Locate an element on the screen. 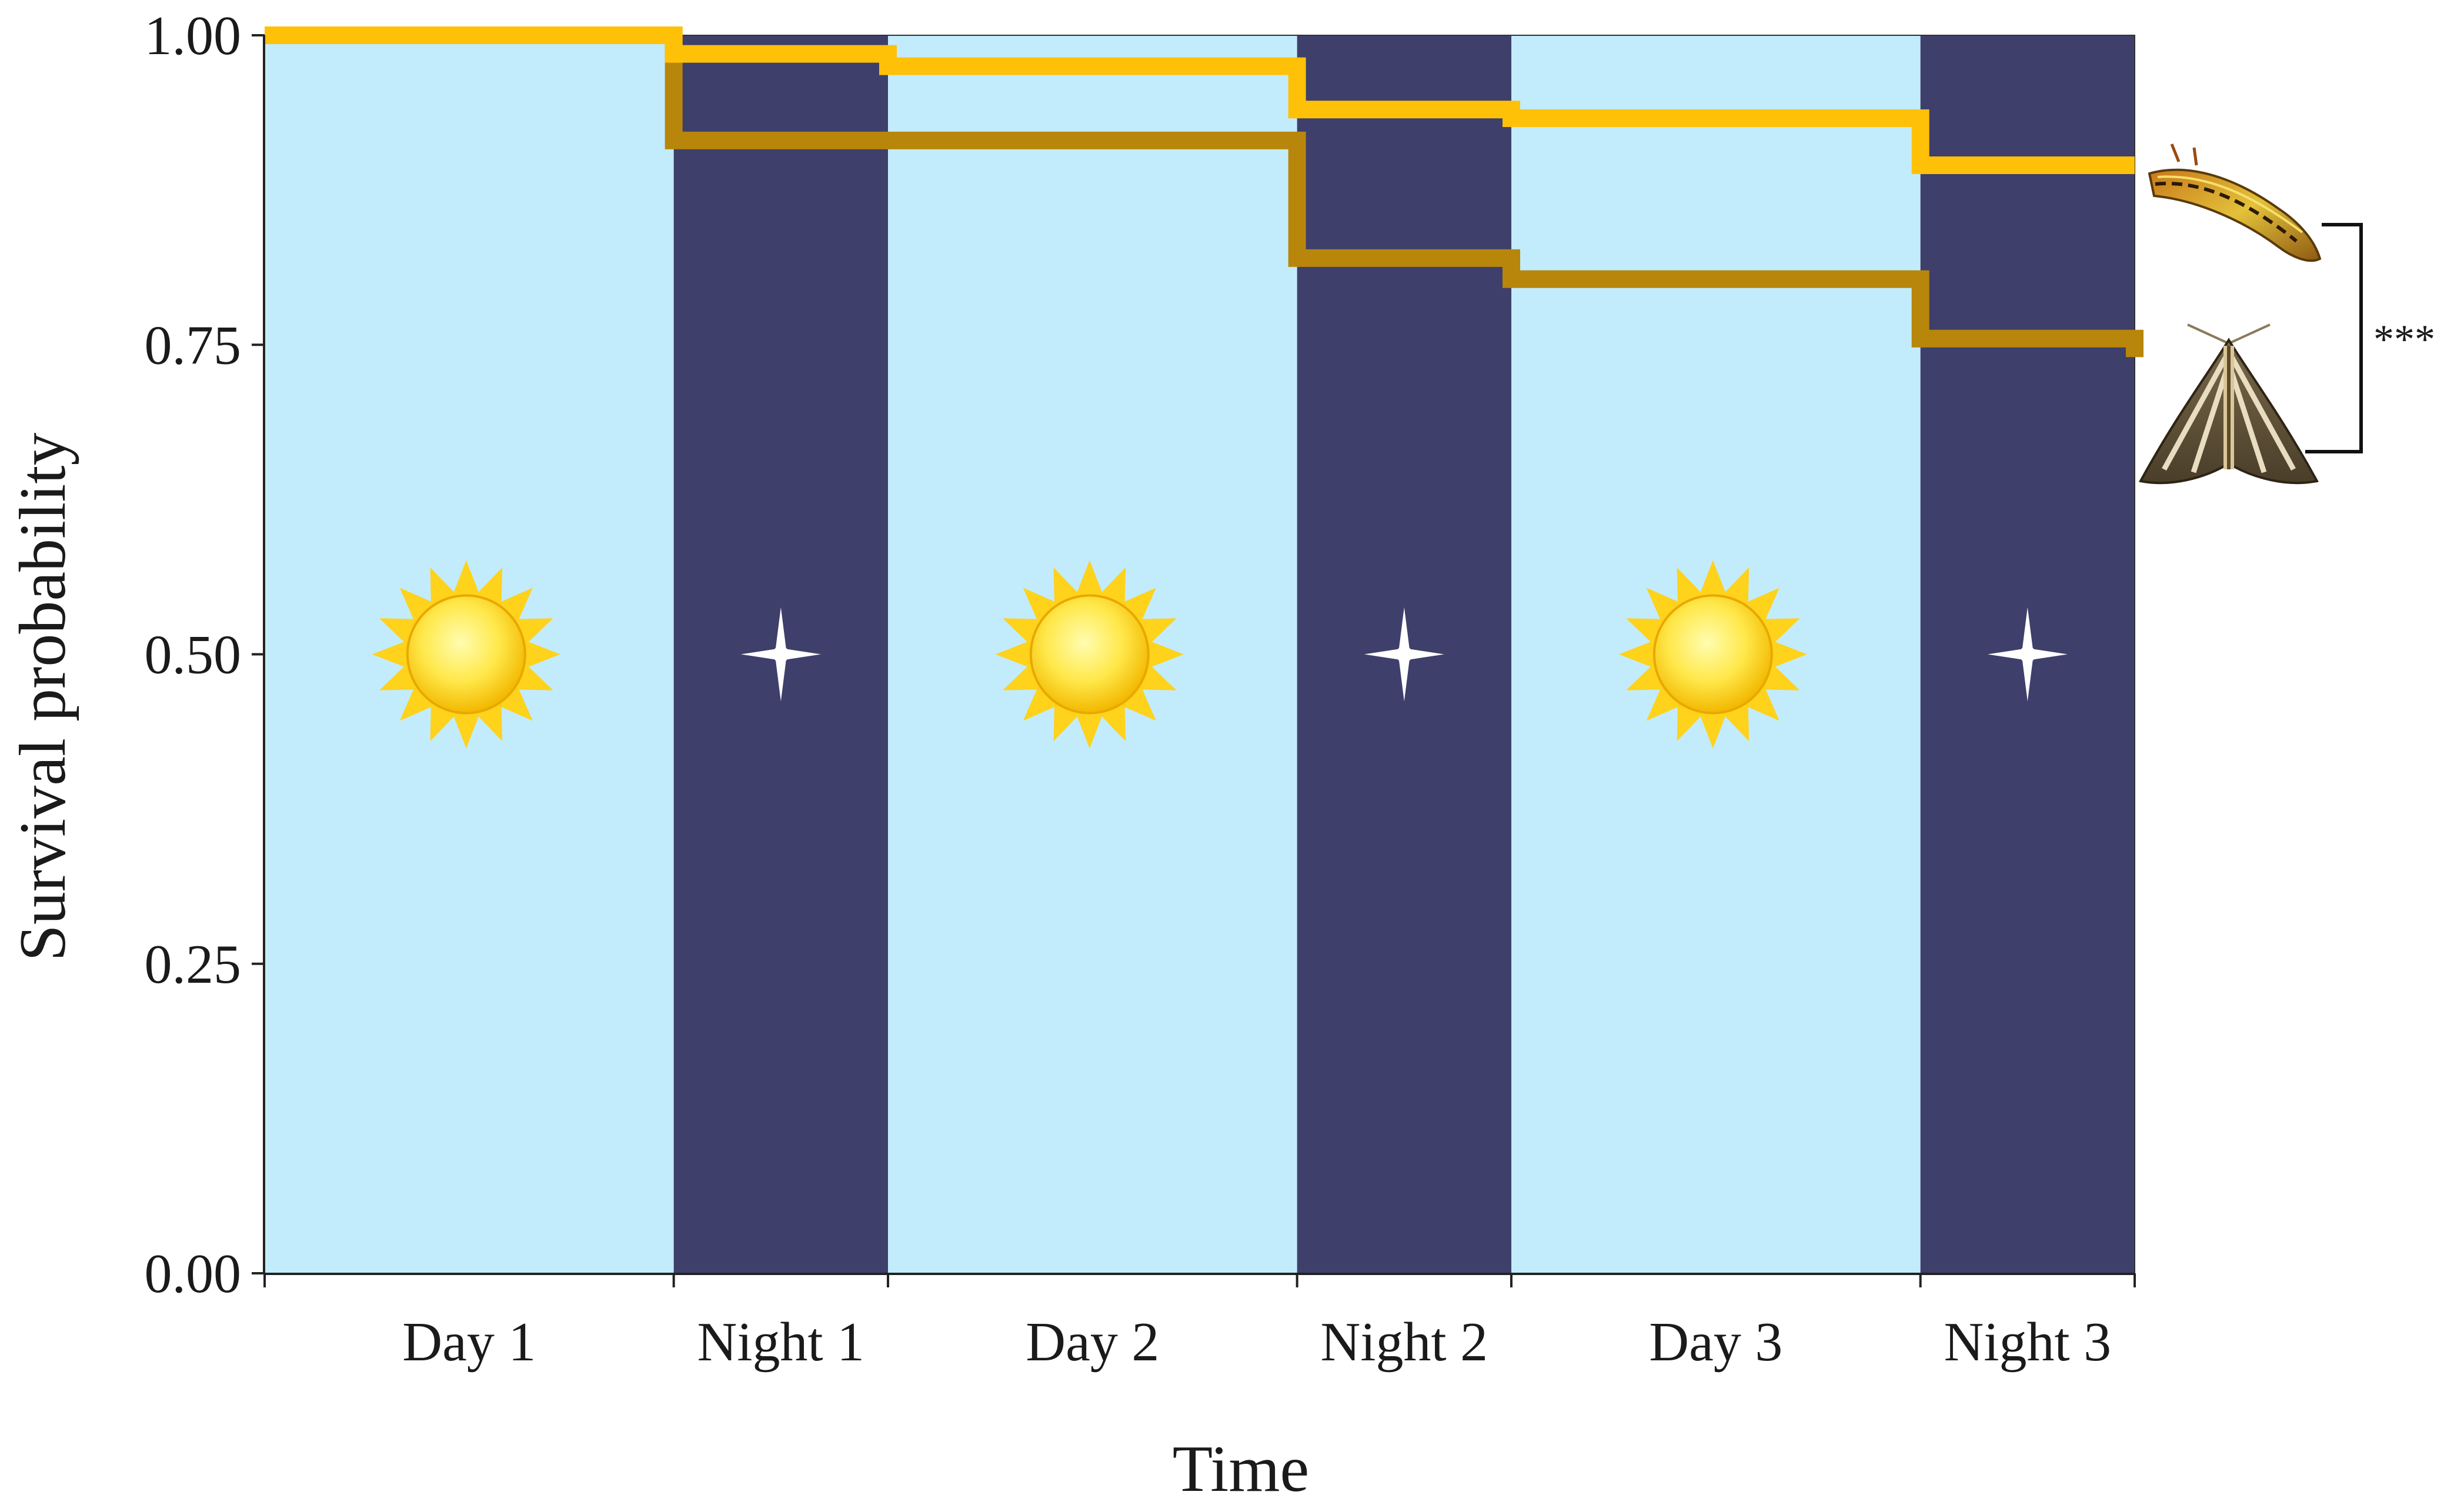 This screenshot has height=1505, width=2464. x-tick-label: Night 1 is located at coordinates (781, 1343).